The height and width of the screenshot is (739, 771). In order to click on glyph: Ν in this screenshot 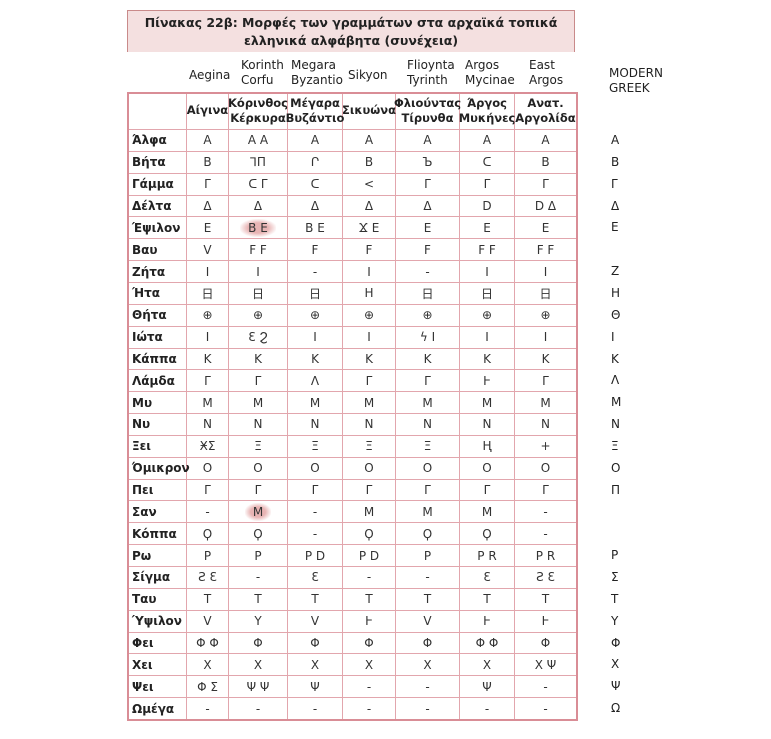, I will do `click(258, 424)`.